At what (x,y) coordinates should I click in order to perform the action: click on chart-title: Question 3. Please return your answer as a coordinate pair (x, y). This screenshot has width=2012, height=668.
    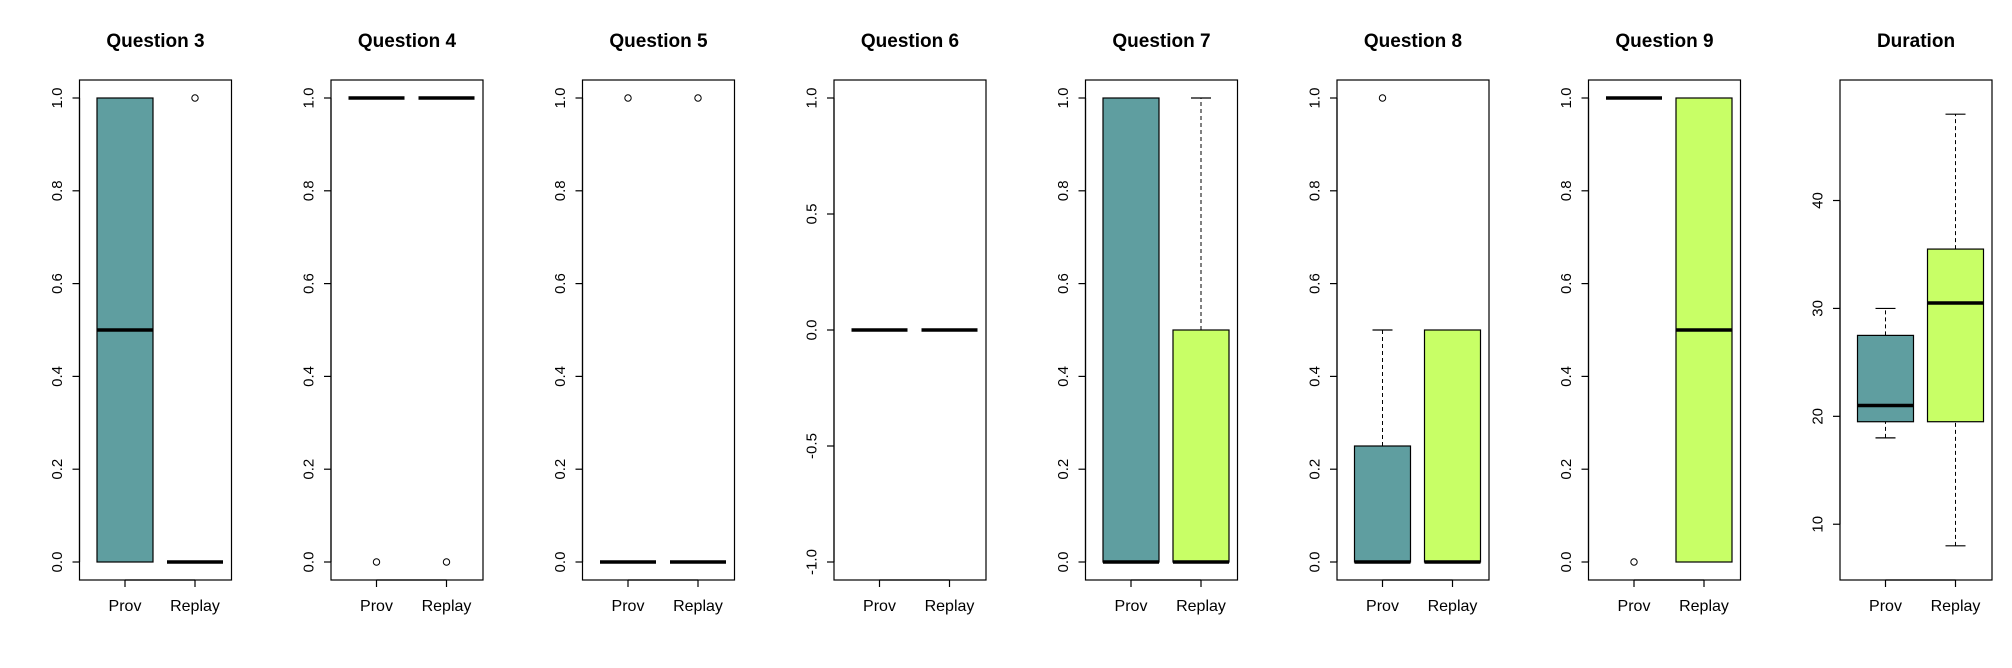
    Looking at the image, I should click on (155, 41).